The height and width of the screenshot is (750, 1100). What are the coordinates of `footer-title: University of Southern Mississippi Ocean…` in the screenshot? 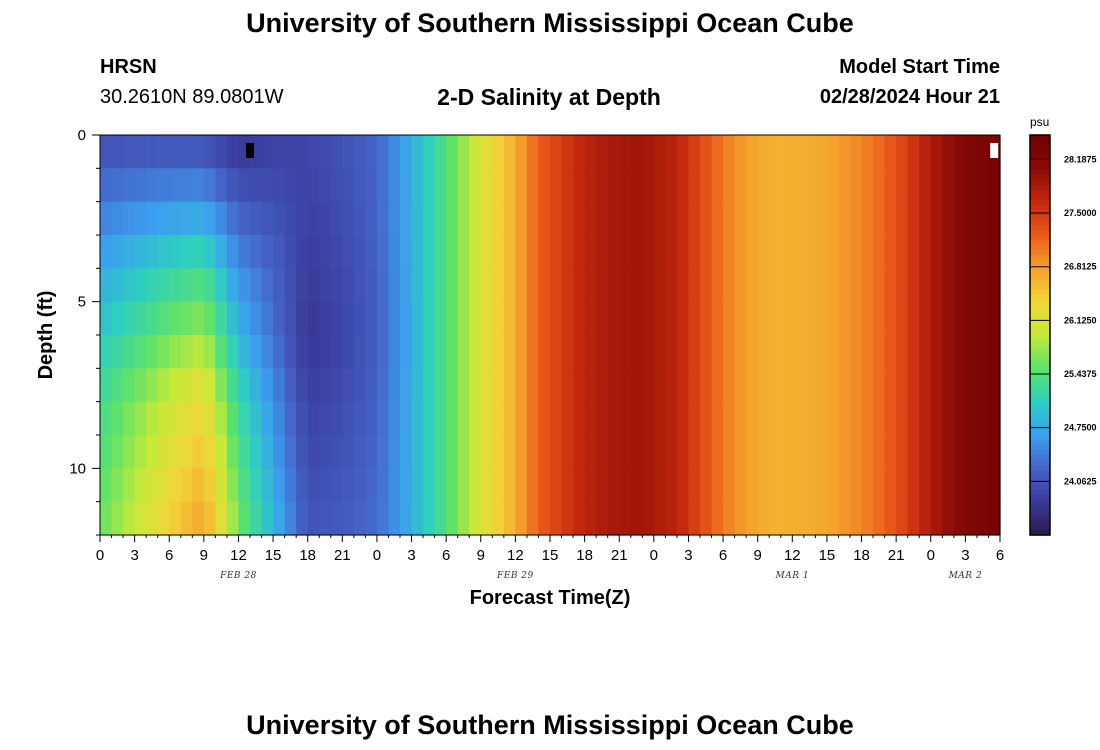 It's located at (550, 725).